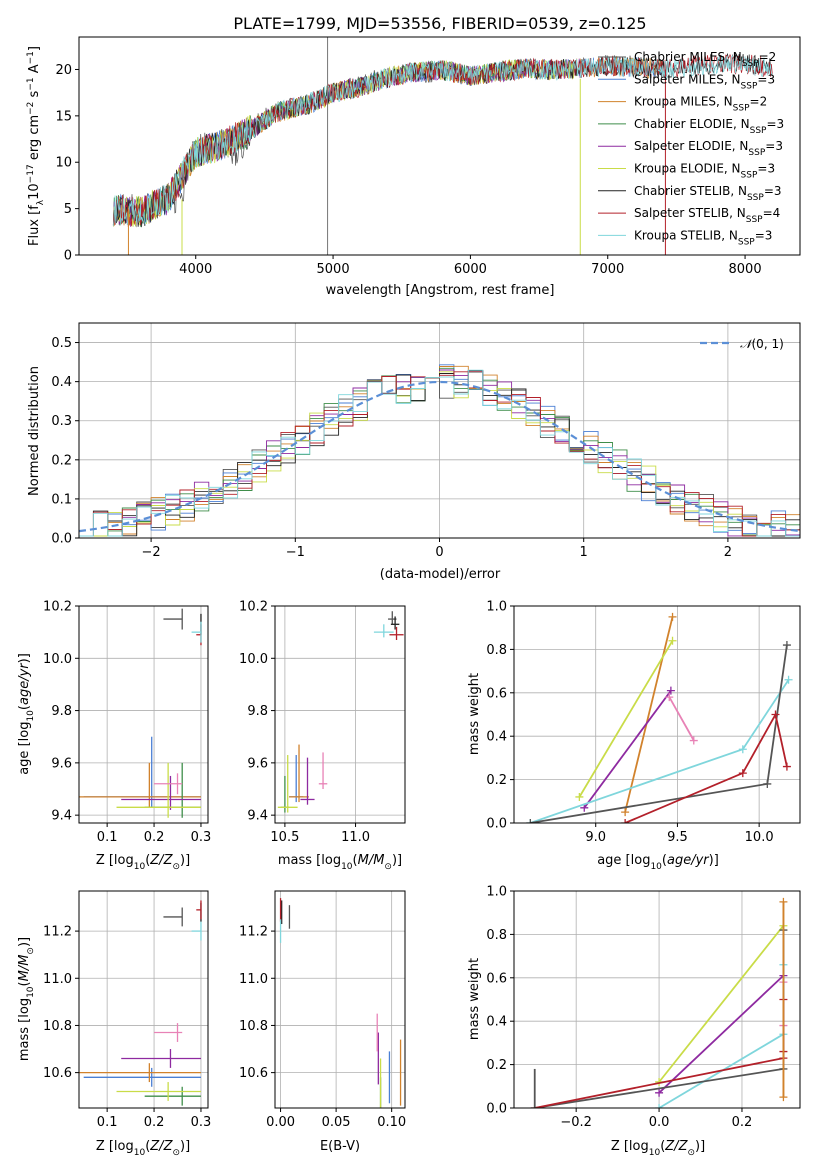  Describe the element at coordinates (470, 269) in the screenshot. I see `x-tick-label: 6000` at that location.